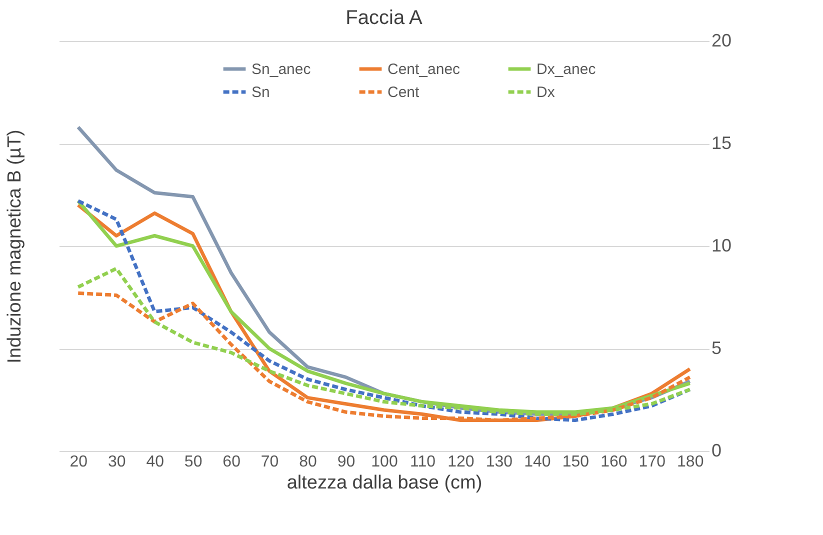 The height and width of the screenshot is (535, 823). What do you see at coordinates (722, 143) in the screenshot?
I see `y-tick-label: 15` at bounding box center [722, 143].